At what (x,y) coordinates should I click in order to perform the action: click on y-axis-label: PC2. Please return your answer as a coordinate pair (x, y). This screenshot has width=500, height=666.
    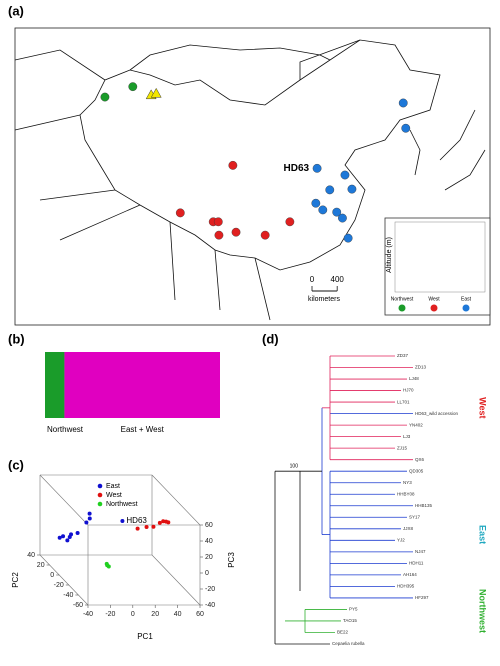
    Looking at the image, I should click on (15, 580).